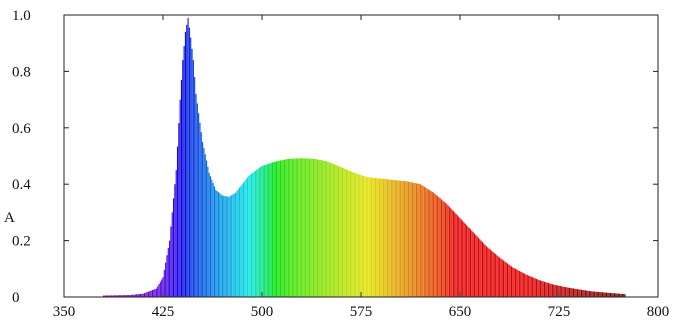 This screenshot has width=688, height=322. What do you see at coordinates (559, 312) in the screenshot?
I see `x-tick-label: 725` at bounding box center [559, 312].